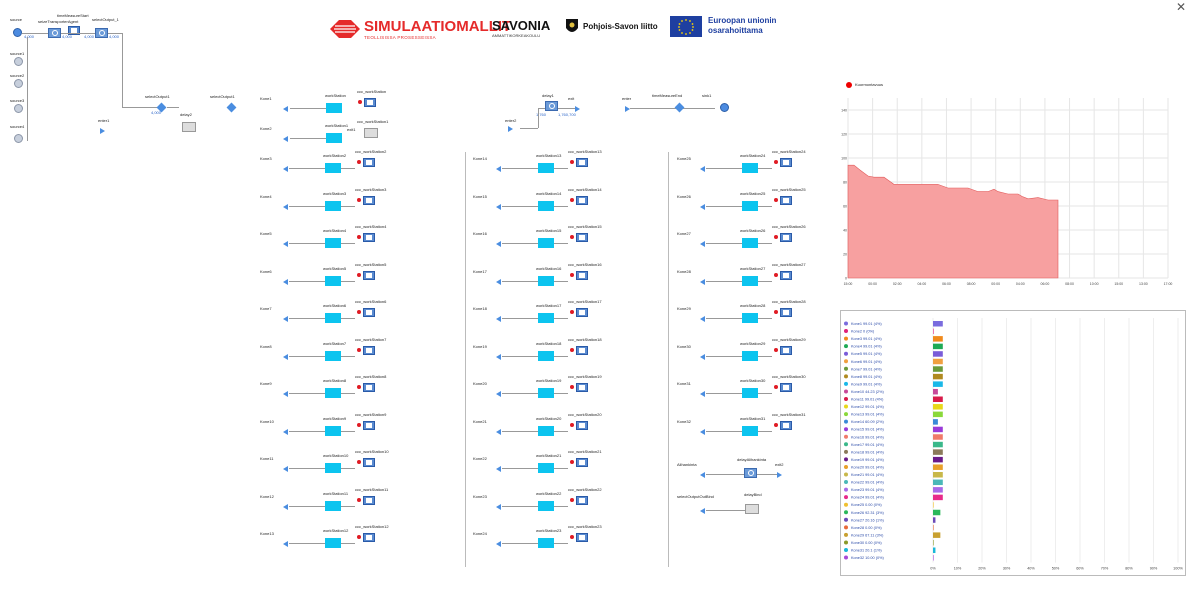 This screenshot has height=592, width=1200. What do you see at coordinates (74, 30) in the screenshot?
I see `timemeasure-node` at bounding box center [74, 30].